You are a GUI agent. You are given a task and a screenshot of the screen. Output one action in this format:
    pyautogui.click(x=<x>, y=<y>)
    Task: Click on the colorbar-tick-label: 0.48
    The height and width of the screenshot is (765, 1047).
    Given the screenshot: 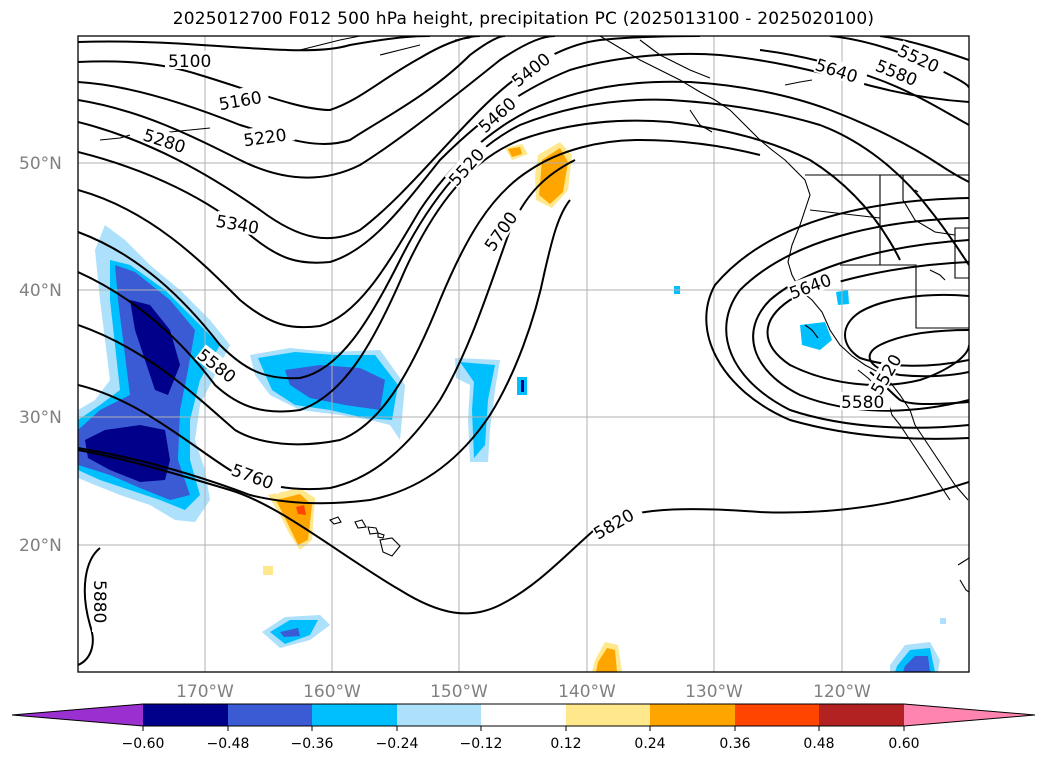 What is the action you would take?
    pyautogui.click(x=818, y=744)
    